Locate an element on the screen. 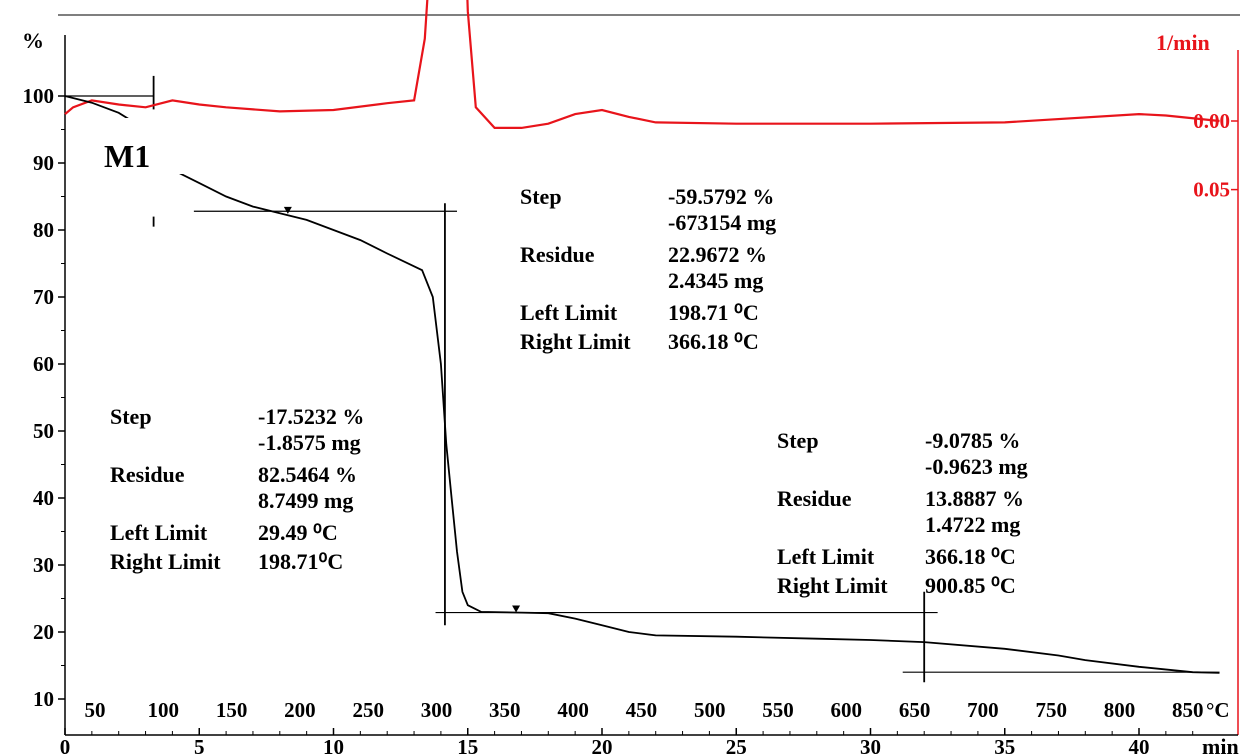  left-tick-label: 10 is located at coordinates (43, 699).